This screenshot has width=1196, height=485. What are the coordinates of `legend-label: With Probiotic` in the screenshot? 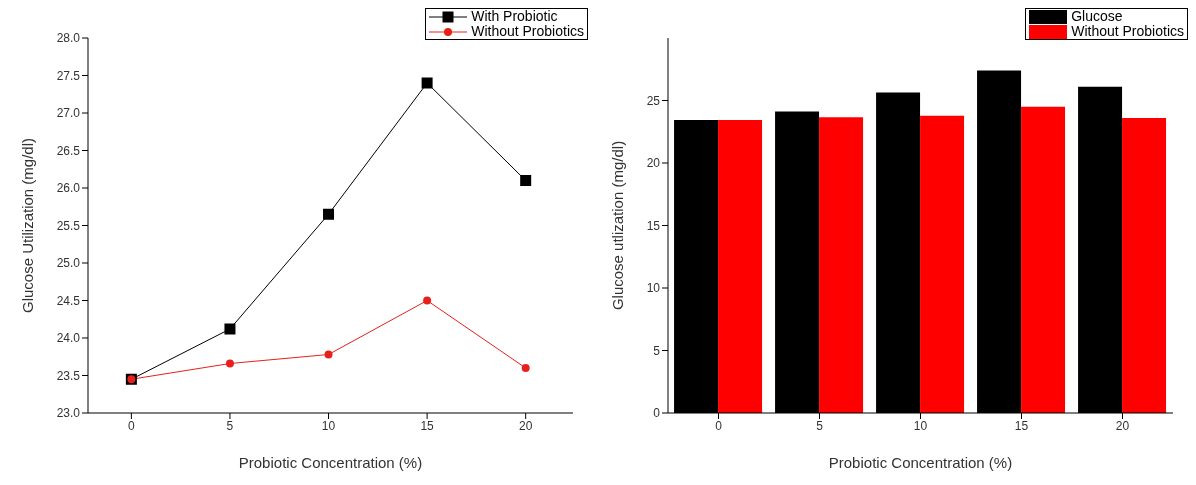 It's located at (514, 16).